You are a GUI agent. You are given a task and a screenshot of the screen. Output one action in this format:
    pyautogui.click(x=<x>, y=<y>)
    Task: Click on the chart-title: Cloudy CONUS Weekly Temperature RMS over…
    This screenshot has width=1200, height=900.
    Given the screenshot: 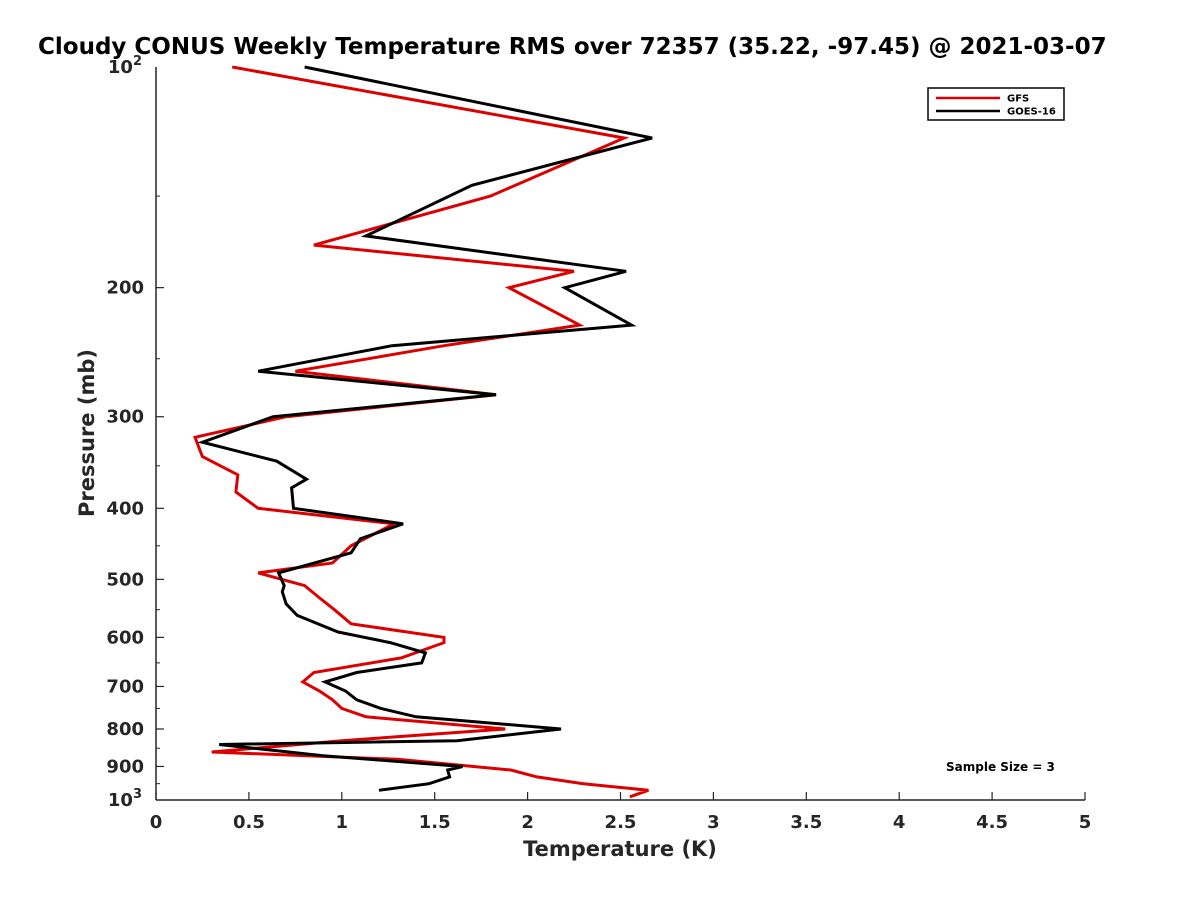 What is the action you would take?
    pyautogui.click(x=572, y=47)
    